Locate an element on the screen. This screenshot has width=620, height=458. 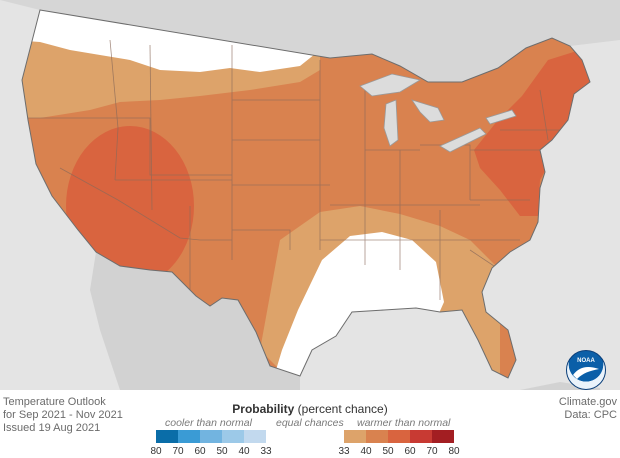
legend-warm-tick: 50 is located at coordinates (388, 451).